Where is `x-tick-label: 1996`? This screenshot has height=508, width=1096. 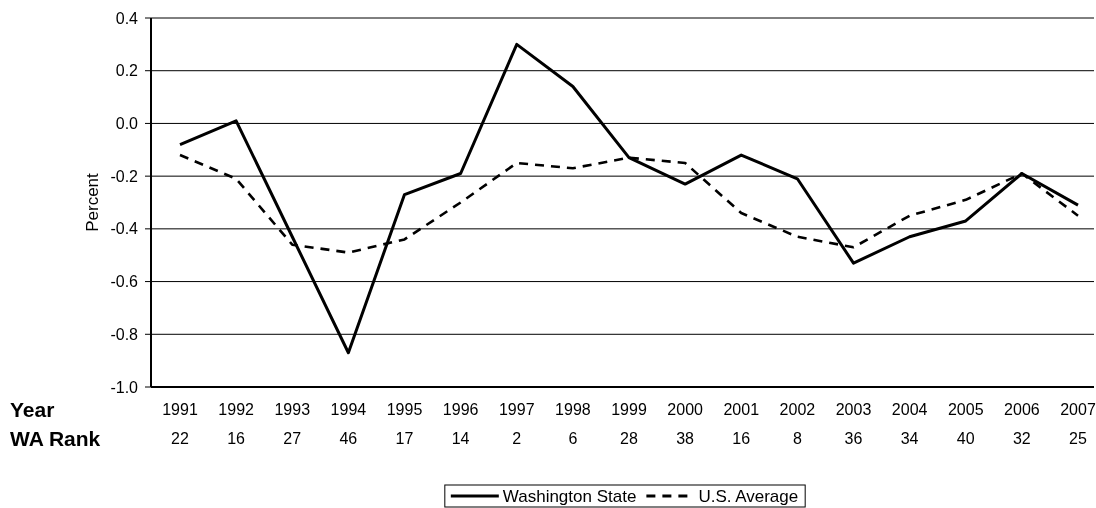
x-tick-label: 1996 is located at coordinates (460, 409).